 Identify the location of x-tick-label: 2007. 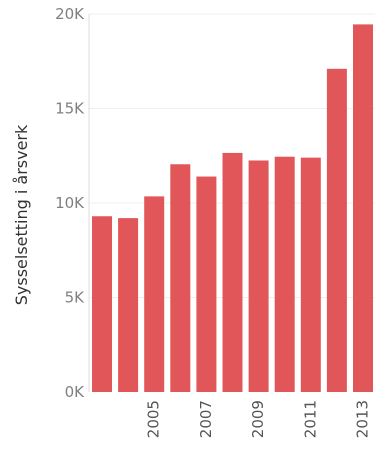
(206, 419).